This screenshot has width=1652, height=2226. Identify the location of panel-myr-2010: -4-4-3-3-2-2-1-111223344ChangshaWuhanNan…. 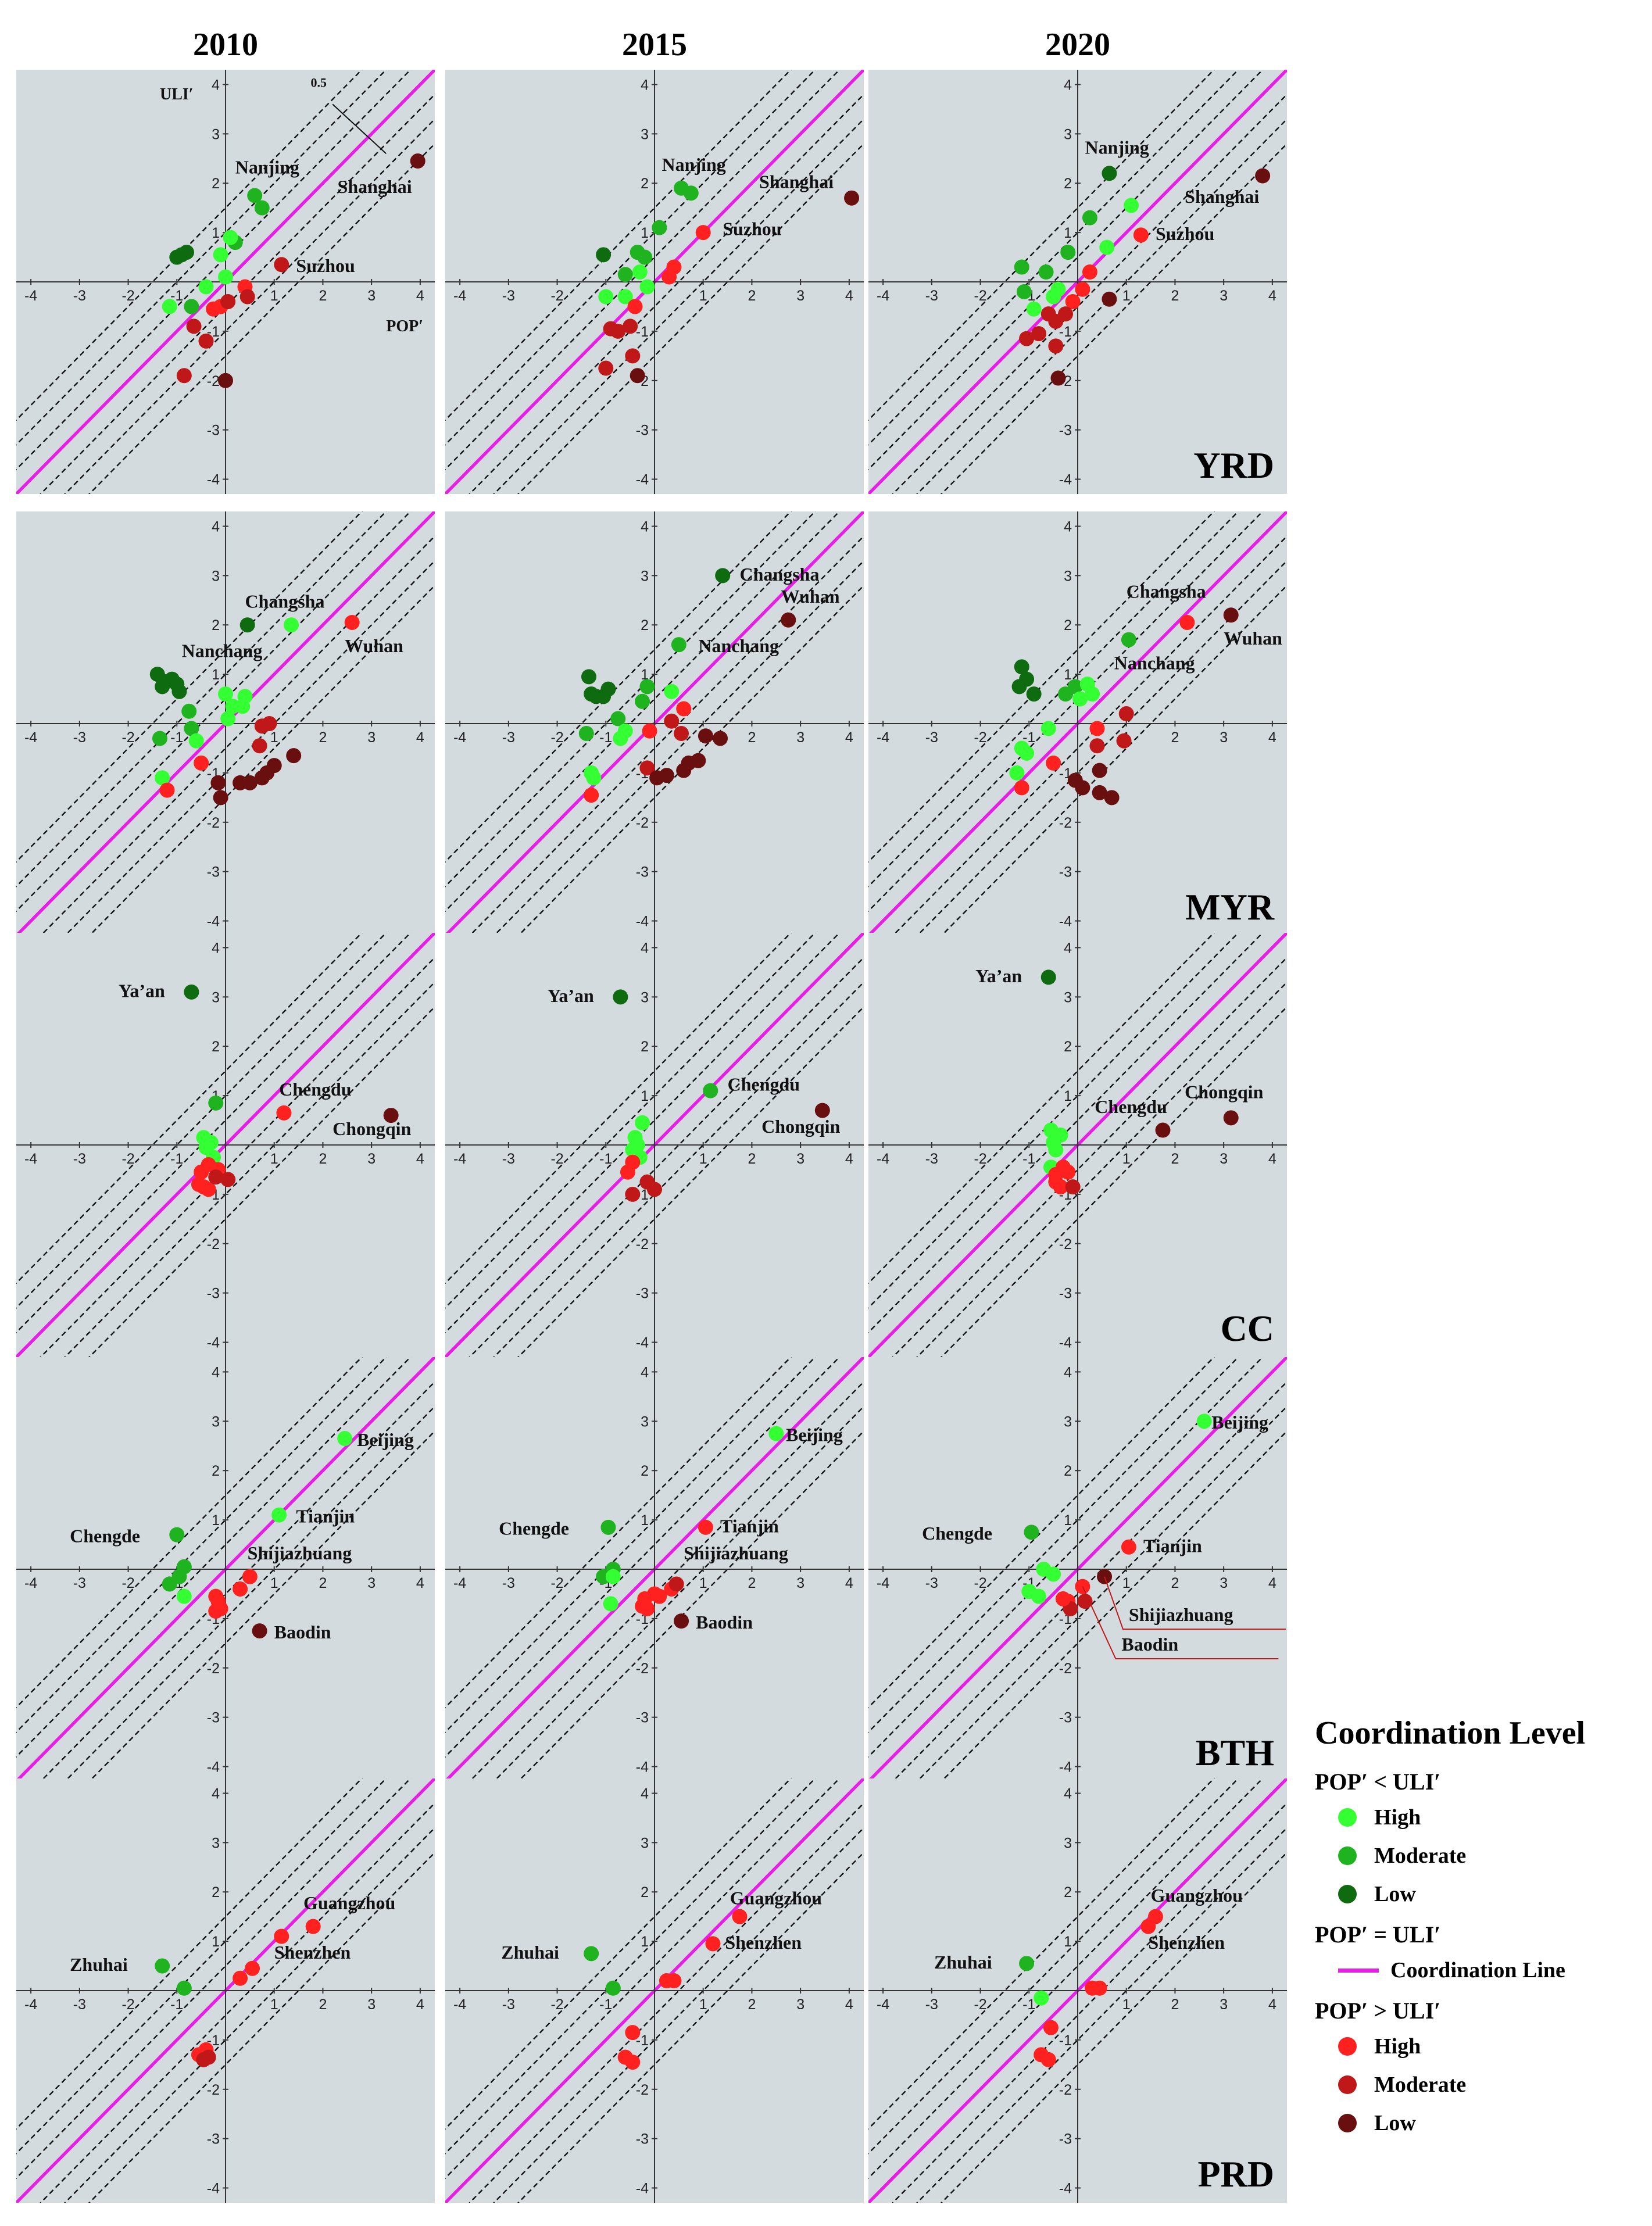
(225, 723).